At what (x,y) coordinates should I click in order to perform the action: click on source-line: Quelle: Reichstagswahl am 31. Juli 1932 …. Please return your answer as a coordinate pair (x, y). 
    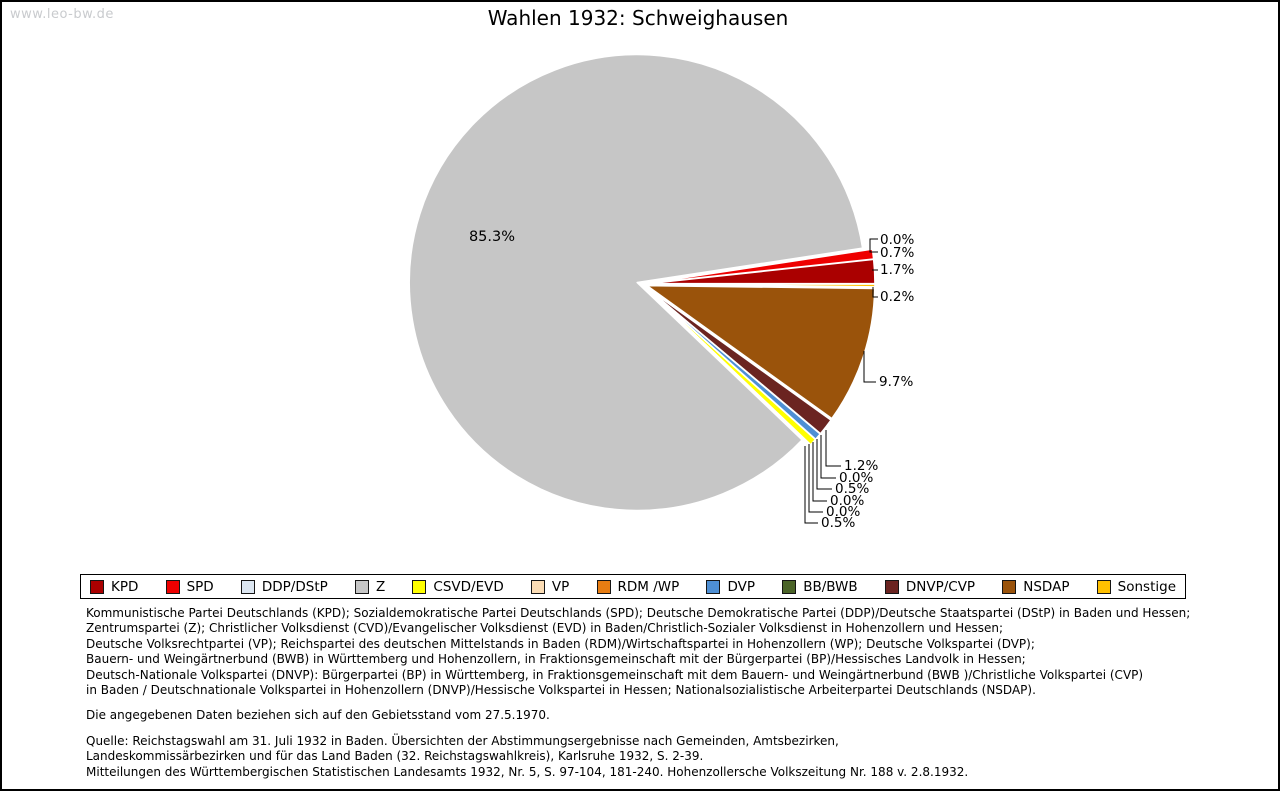
    Looking at the image, I should click on (462, 740).